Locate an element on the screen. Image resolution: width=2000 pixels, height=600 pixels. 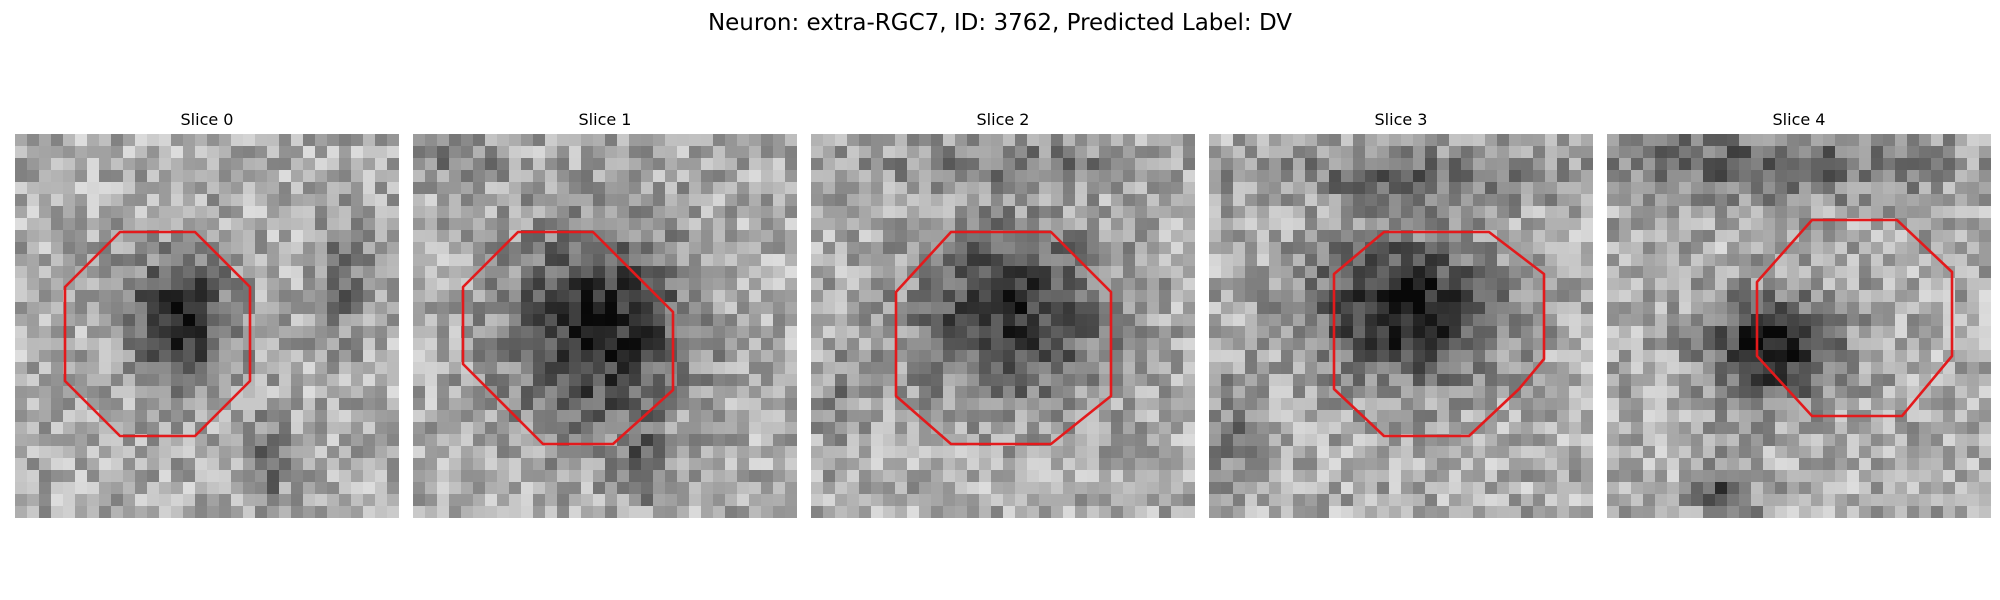
slice-title: Slice 2 is located at coordinates (1003, 119).